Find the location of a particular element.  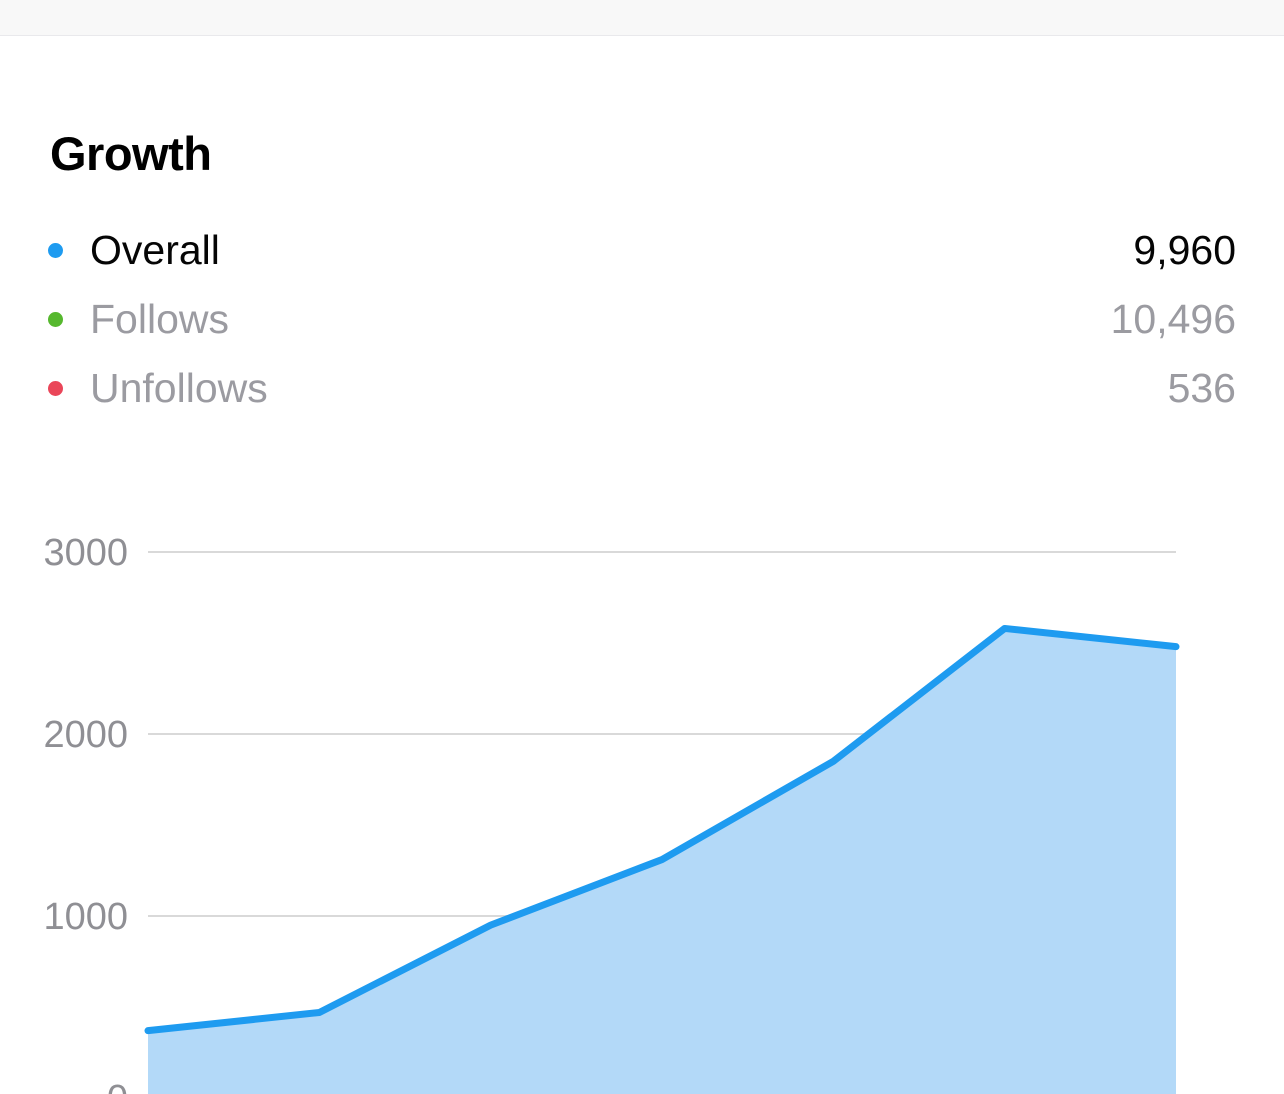

legend-label: Follows is located at coordinates (159, 319).